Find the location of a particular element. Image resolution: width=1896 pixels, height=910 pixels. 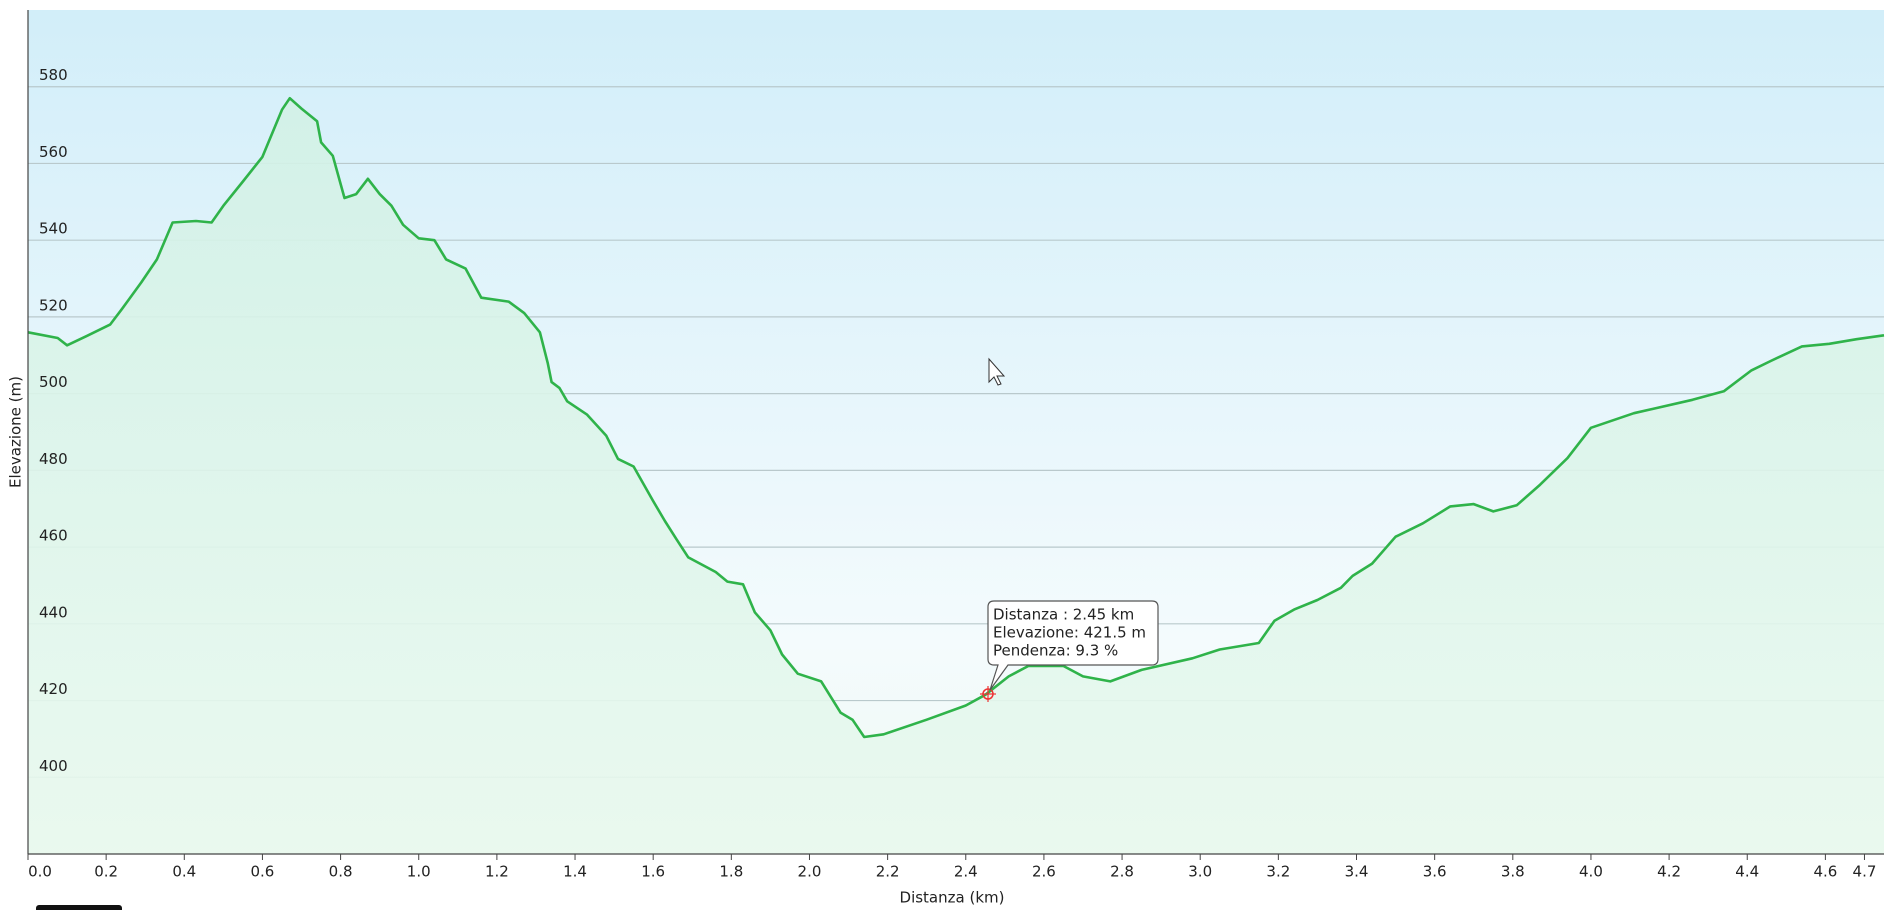

x-tick-label: 1.0 is located at coordinates (419, 872).